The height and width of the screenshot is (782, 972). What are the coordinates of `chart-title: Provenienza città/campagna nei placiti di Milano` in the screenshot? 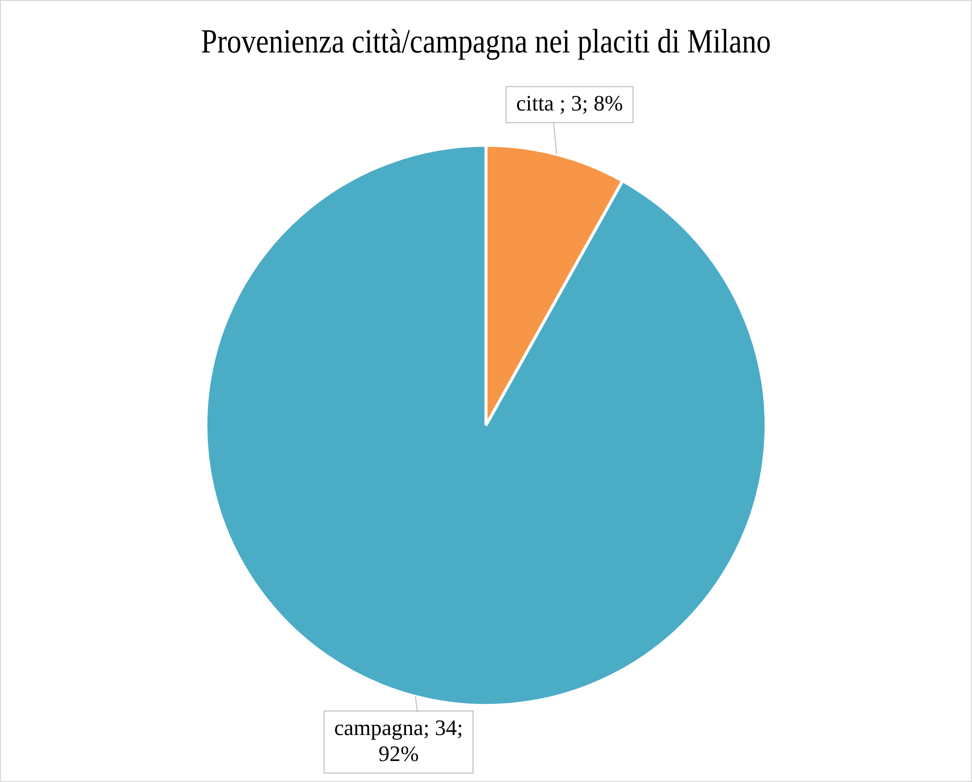 It's located at (486, 41).